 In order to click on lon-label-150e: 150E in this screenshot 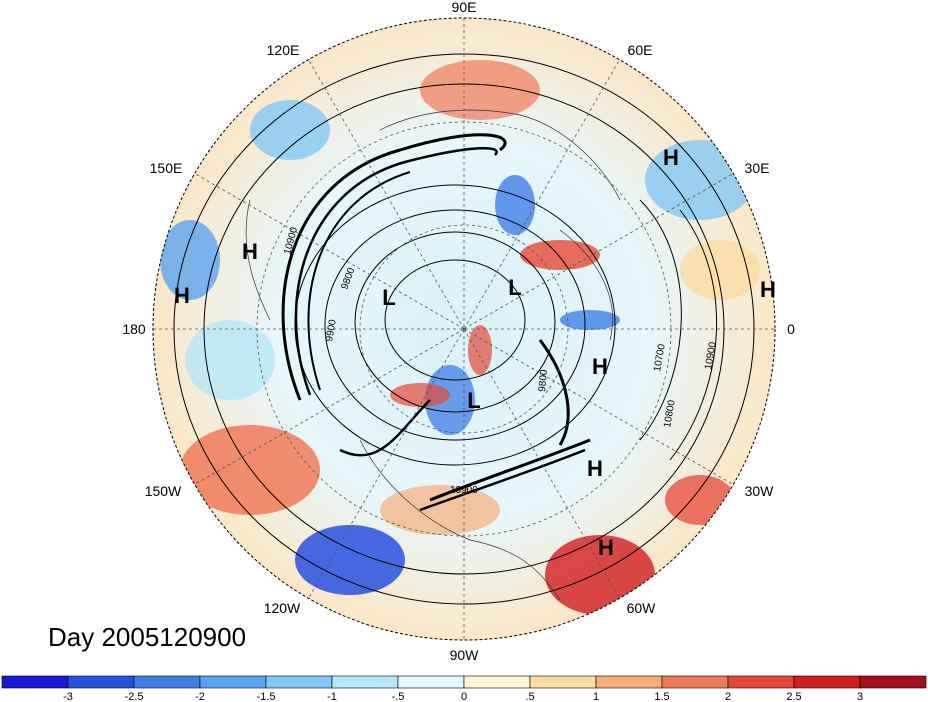, I will do `click(166, 168)`.